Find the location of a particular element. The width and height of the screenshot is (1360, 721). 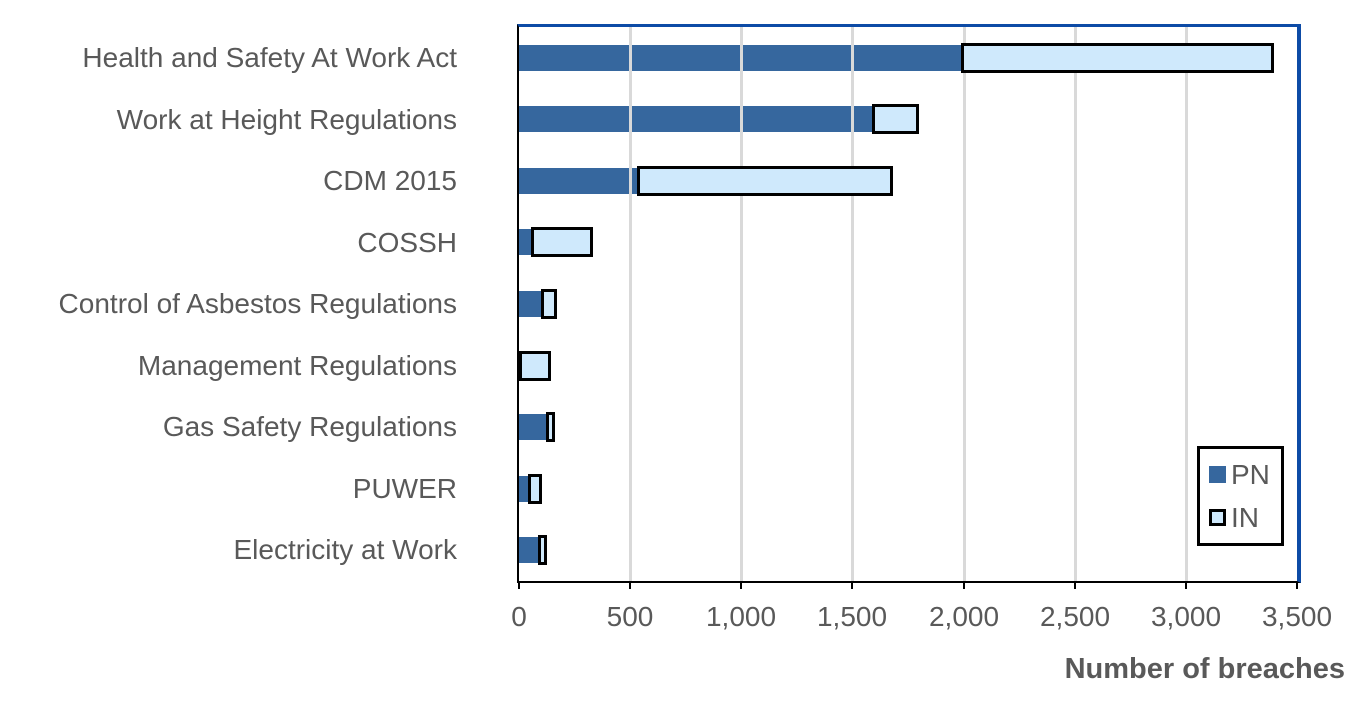

legend-item-pn: PN is located at coordinates (1245, 474).